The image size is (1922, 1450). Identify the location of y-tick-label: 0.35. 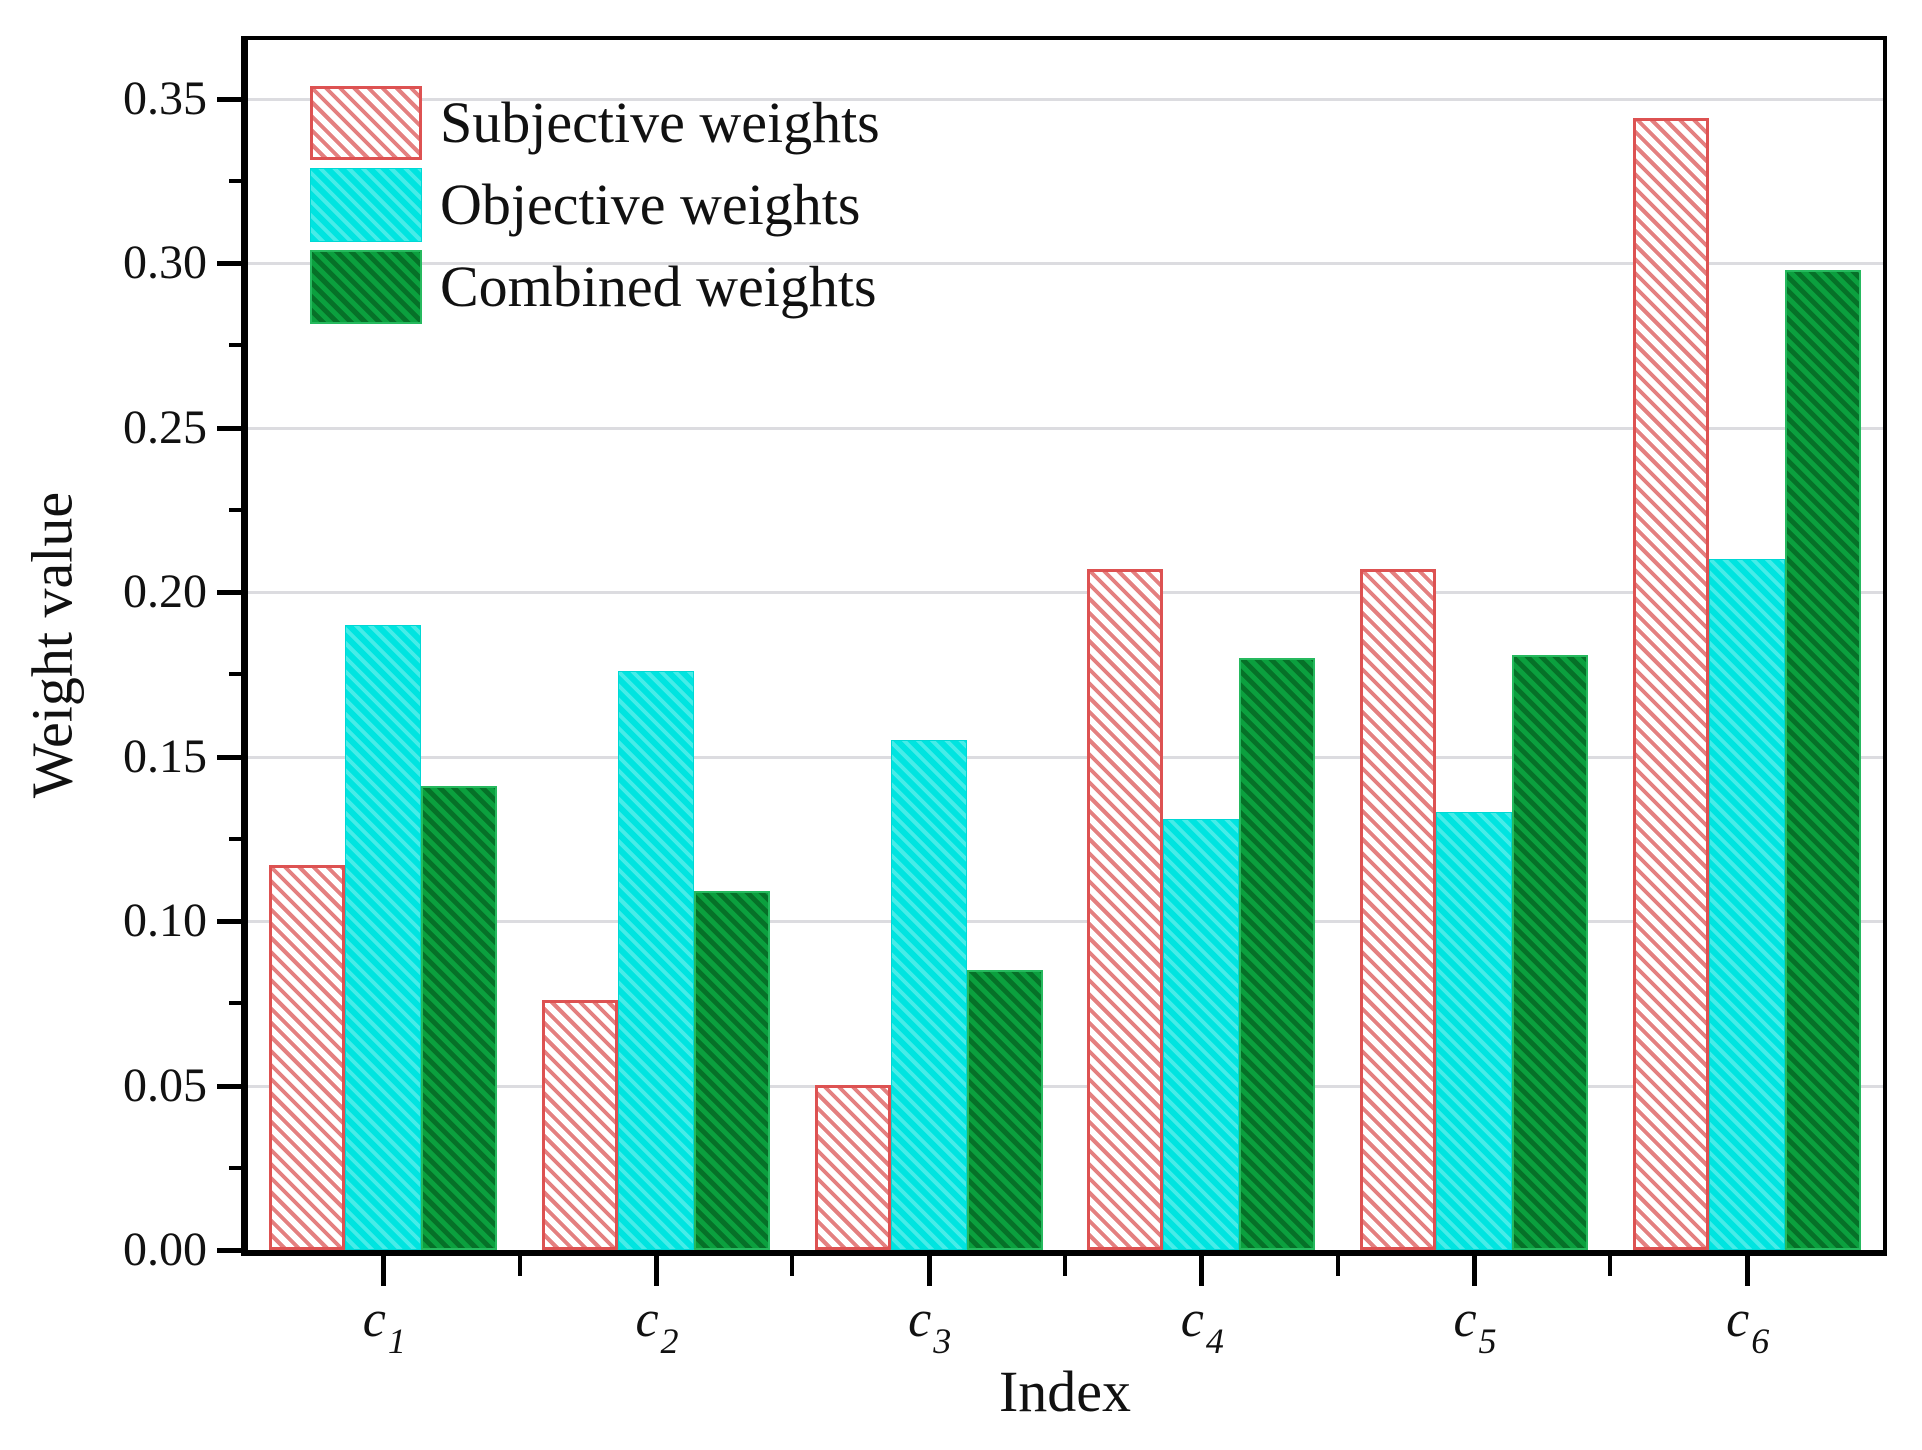
(165, 98).